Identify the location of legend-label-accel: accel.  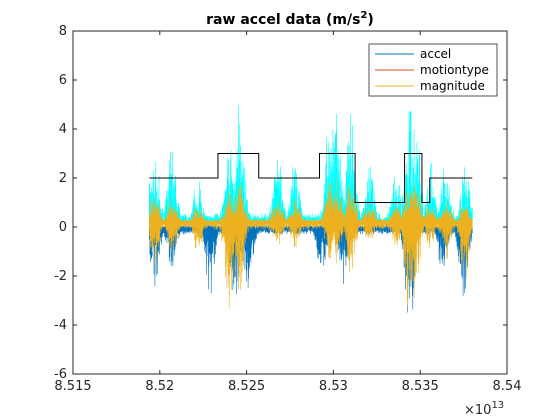
(435, 54).